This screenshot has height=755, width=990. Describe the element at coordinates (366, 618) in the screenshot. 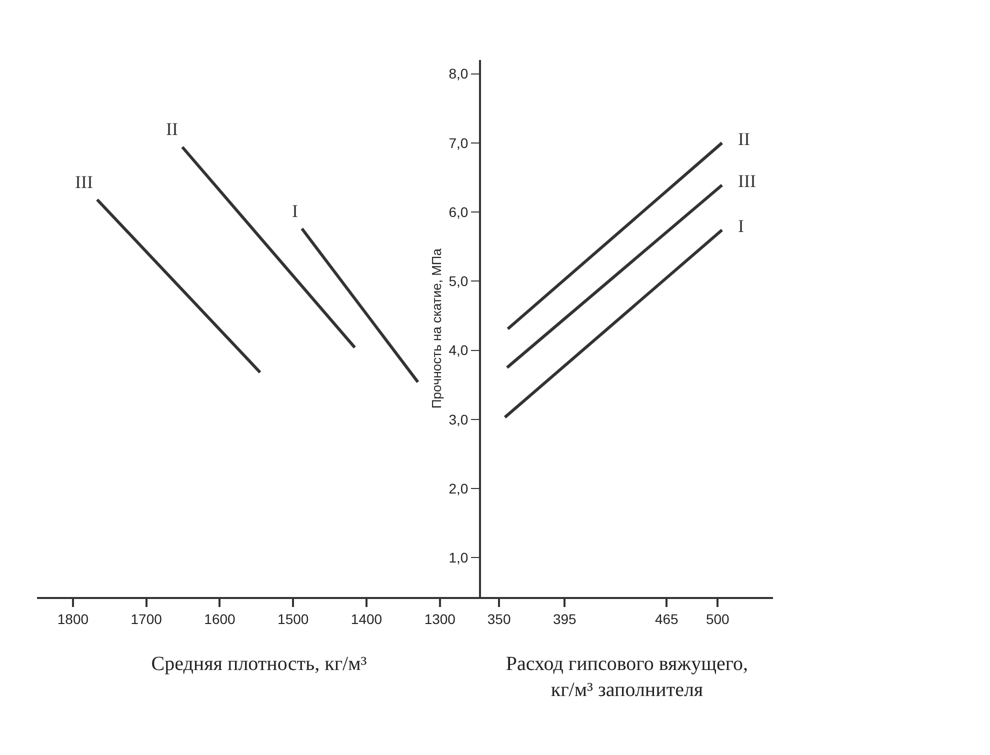

I see `x-tick-label: 1400` at that location.